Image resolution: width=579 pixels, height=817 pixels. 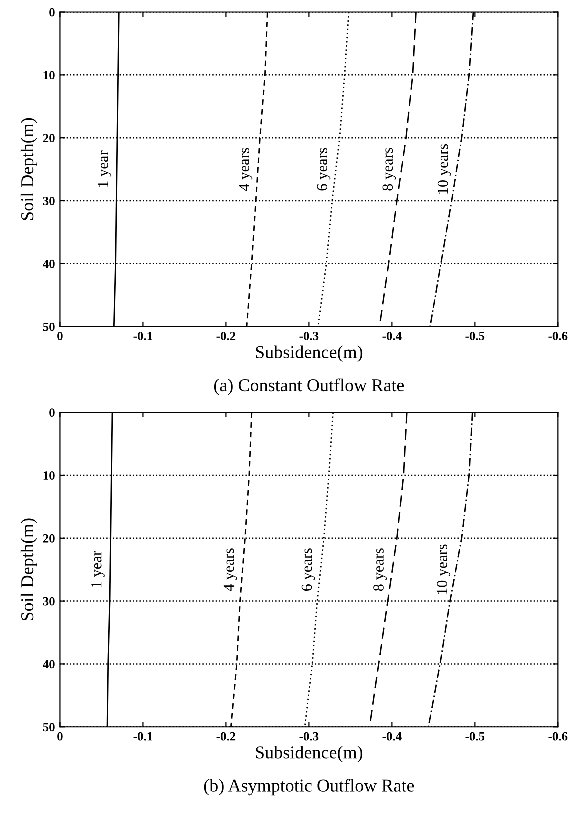 What do you see at coordinates (309, 787) in the screenshot?
I see `text: (b) Asymptotic Outflow Rate` at bounding box center [309, 787].